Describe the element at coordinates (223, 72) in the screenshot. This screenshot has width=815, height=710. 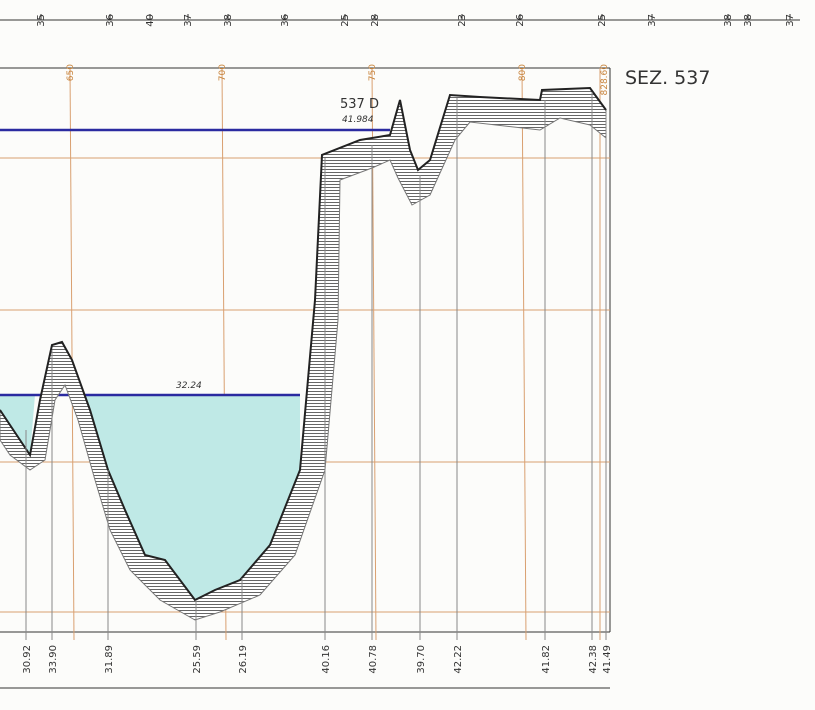
I see `distance-label: 700` at that location.